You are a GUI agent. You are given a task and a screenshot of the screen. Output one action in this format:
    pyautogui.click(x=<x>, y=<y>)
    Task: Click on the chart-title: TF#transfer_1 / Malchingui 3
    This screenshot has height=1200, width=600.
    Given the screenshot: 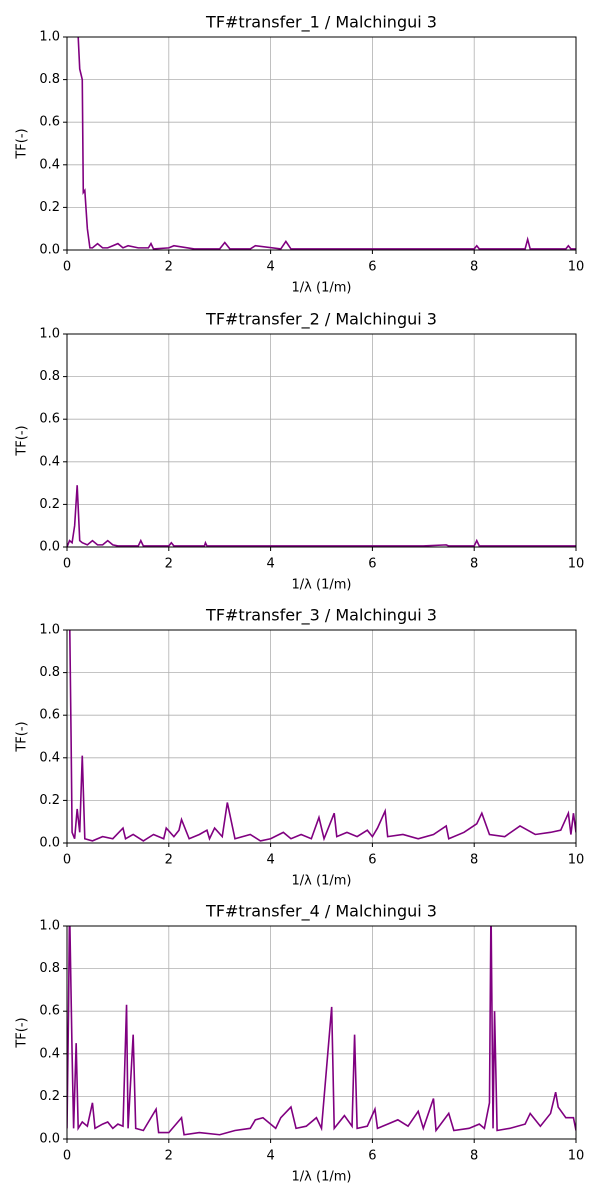 What is the action you would take?
    pyautogui.click(x=321, y=23)
    